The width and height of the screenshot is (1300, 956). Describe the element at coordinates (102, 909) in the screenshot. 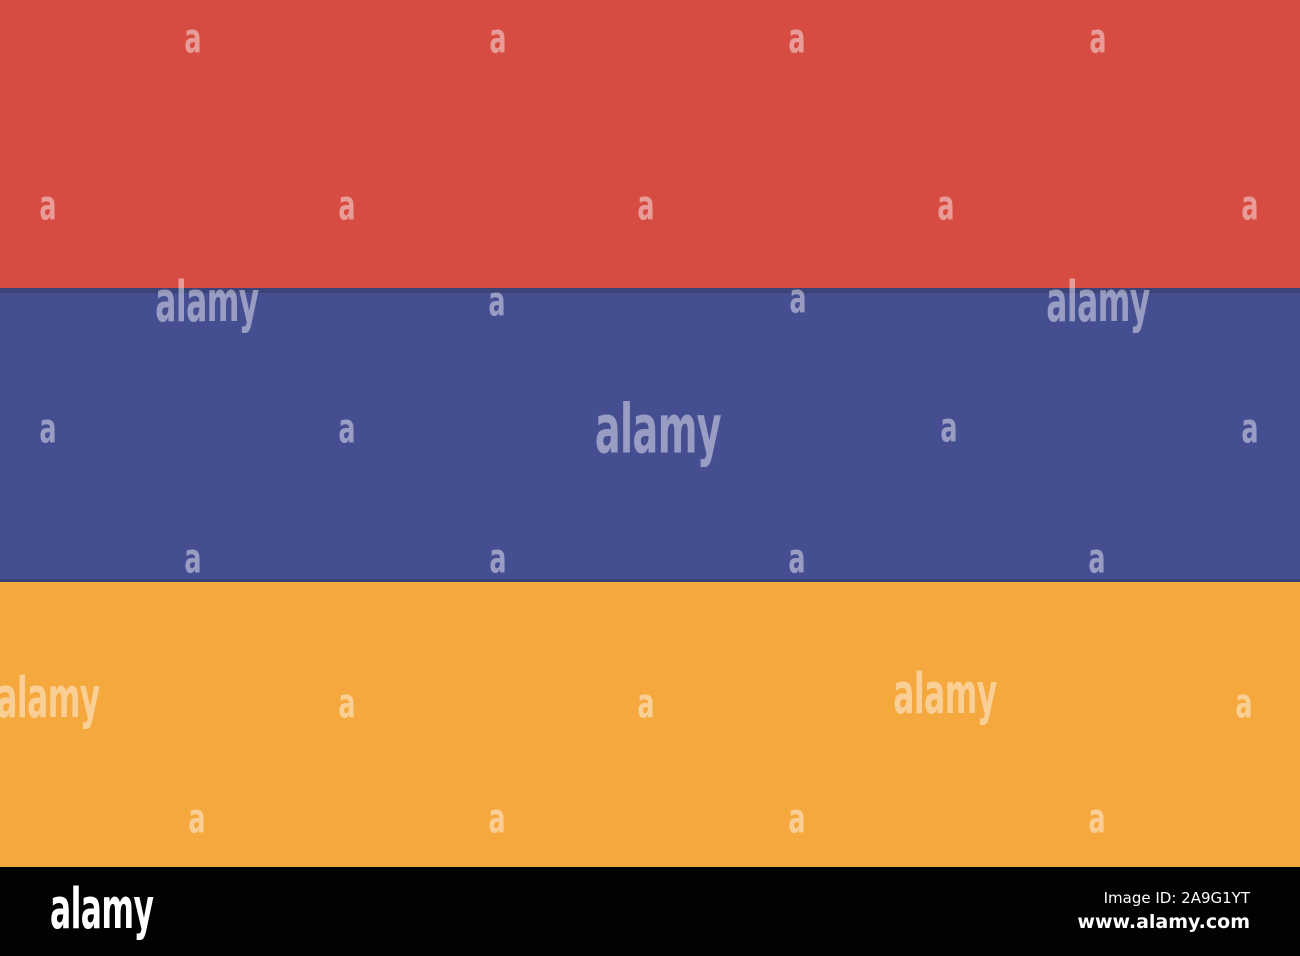

I see `alamy-logo: alamy` at that location.